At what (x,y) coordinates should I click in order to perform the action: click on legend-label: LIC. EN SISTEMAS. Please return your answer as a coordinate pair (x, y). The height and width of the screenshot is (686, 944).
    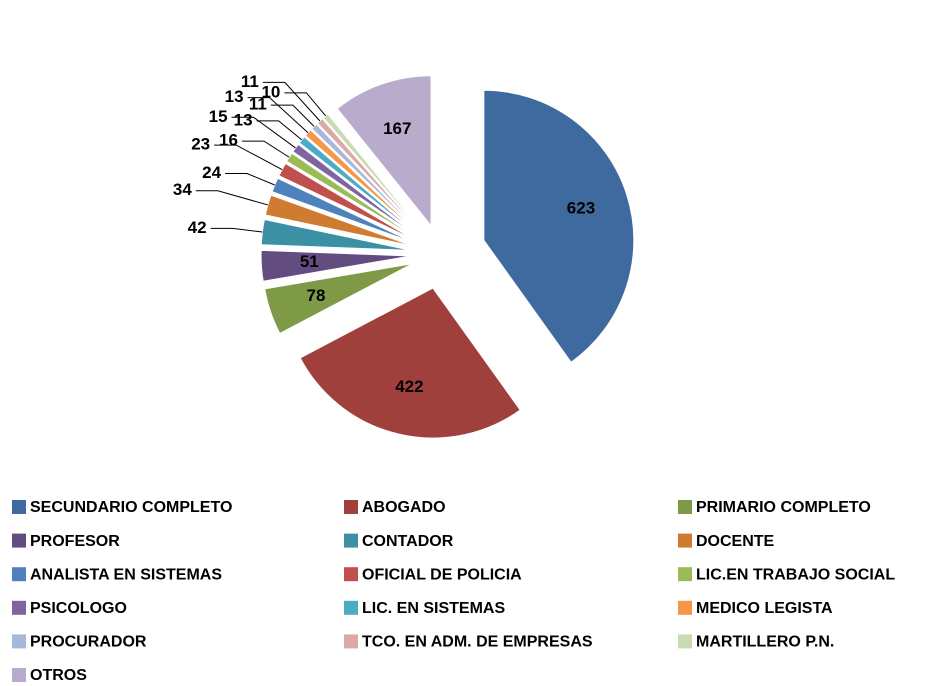
    Looking at the image, I should click on (433, 608).